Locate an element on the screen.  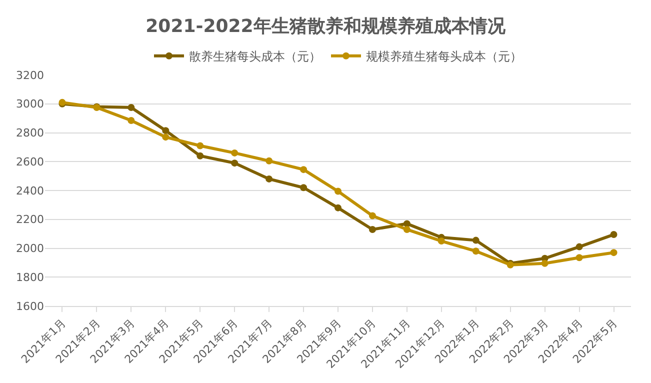
legend-label: 规模养殖生猪每头成本（元） is located at coordinates (444, 57).